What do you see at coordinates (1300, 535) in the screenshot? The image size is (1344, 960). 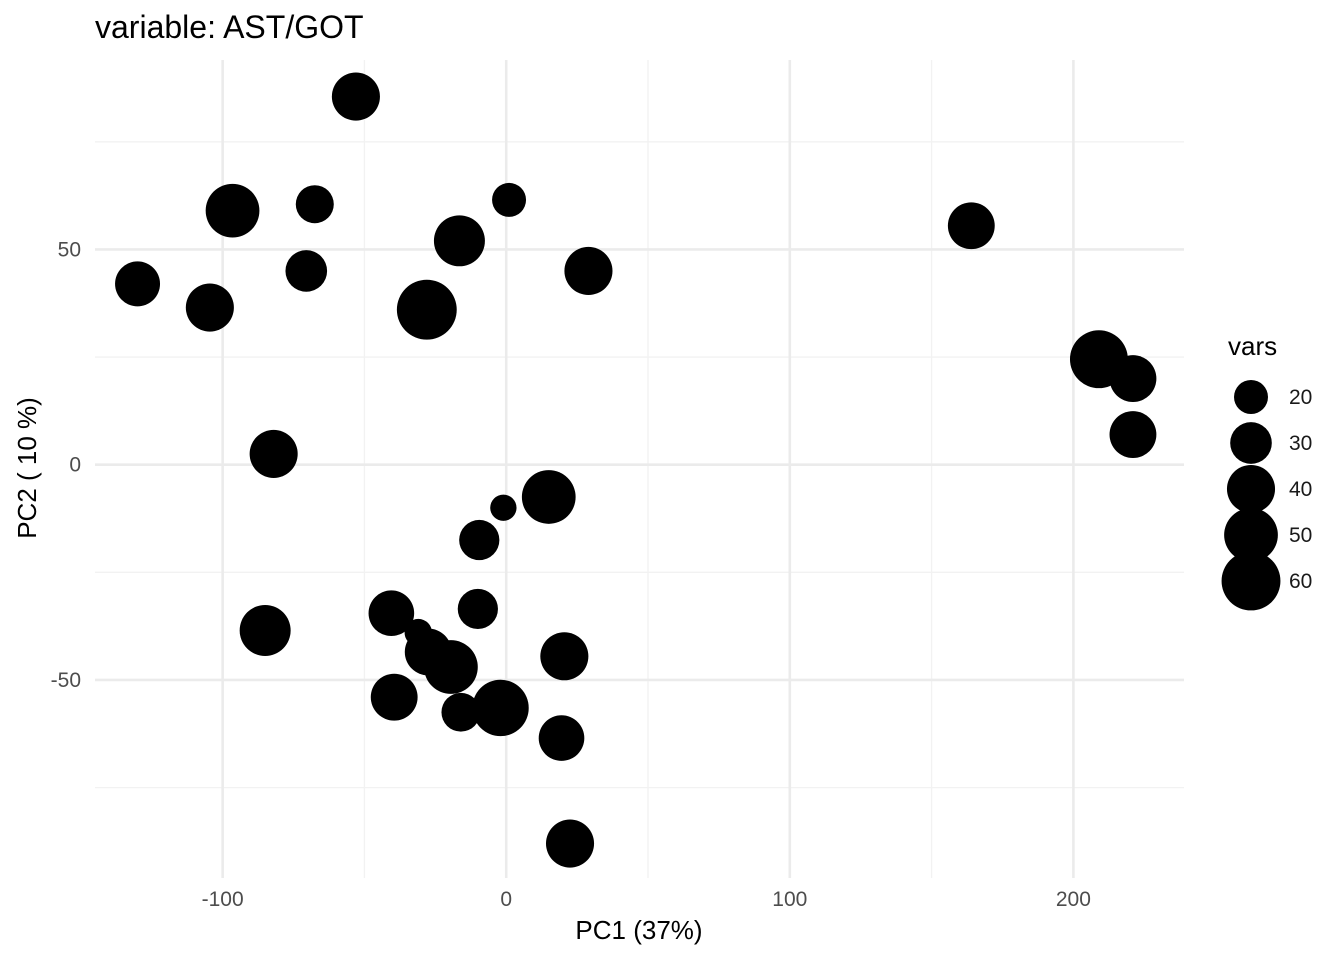 I see `legend-key-label: 50` at bounding box center [1300, 535].